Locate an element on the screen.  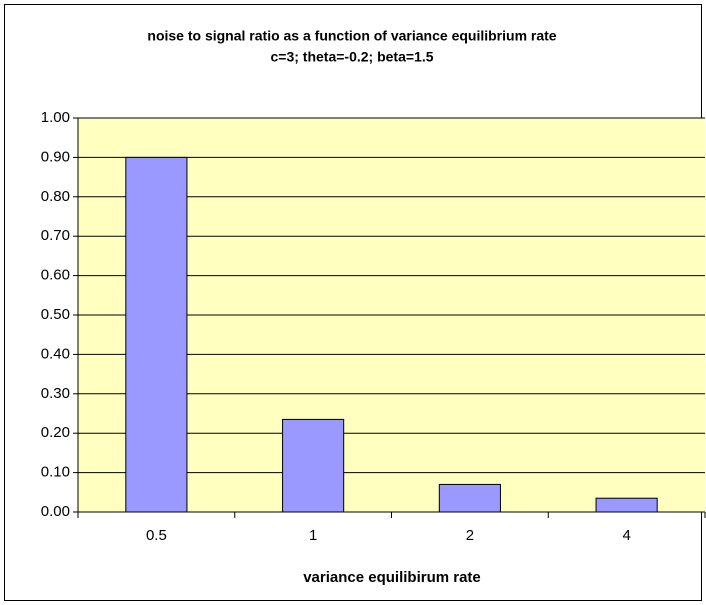
y-tick-label: 0.80 is located at coordinates (55, 196).